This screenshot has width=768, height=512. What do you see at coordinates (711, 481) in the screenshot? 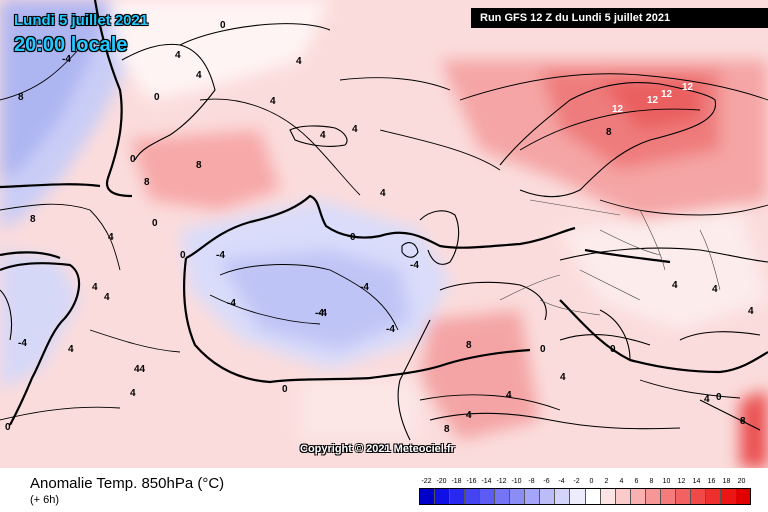
I see `legend-tick-label: 16` at bounding box center [711, 481].